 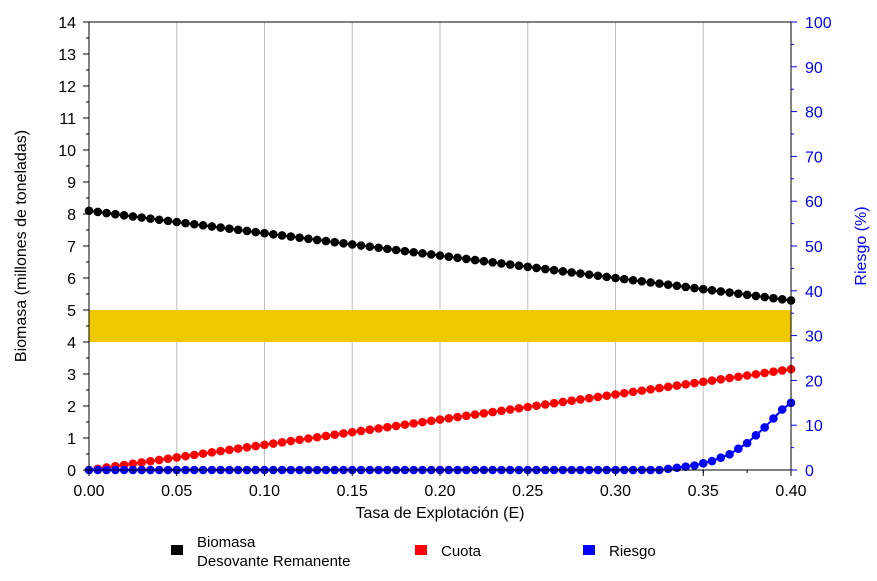 What do you see at coordinates (176, 491) in the screenshot?
I see `x-tick-label: 0.05` at bounding box center [176, 491].